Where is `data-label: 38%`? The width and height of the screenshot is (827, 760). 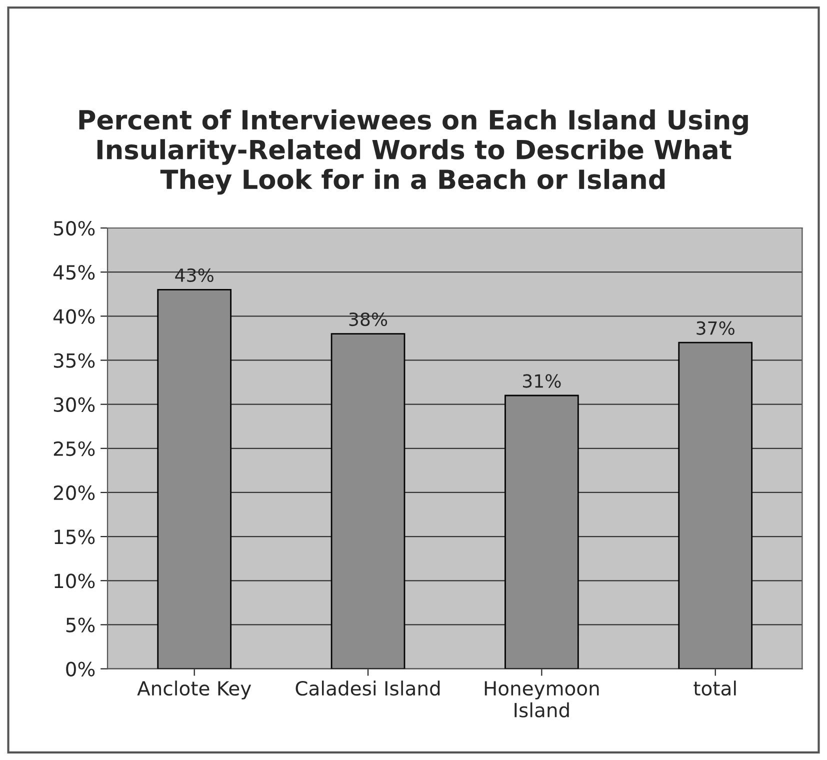 data-label: 38% is located at coordinates (368, 319).